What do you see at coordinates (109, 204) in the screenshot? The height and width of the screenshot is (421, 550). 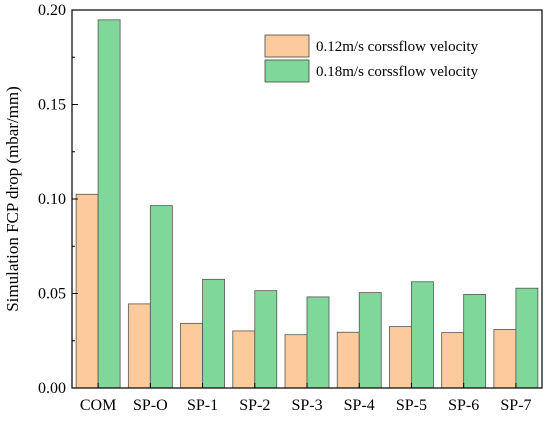 I see `bar-series-2-com` at bounding box center [109, 204].